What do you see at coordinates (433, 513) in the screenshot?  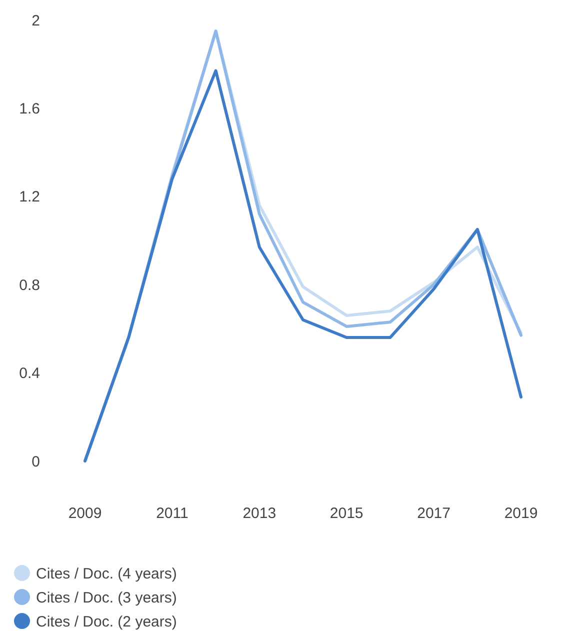 I see `x-tick-label: 2017` at bounding box center [433, 513].